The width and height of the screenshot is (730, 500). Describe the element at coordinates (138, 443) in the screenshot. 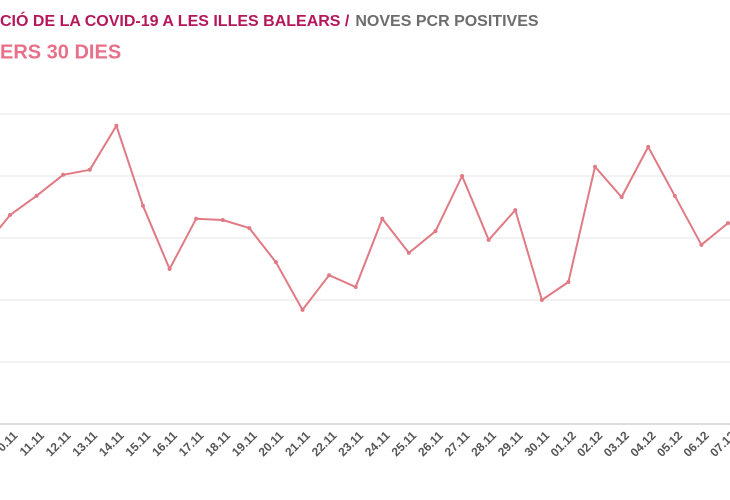

I see `x-tick-label: 15.11` at that location.